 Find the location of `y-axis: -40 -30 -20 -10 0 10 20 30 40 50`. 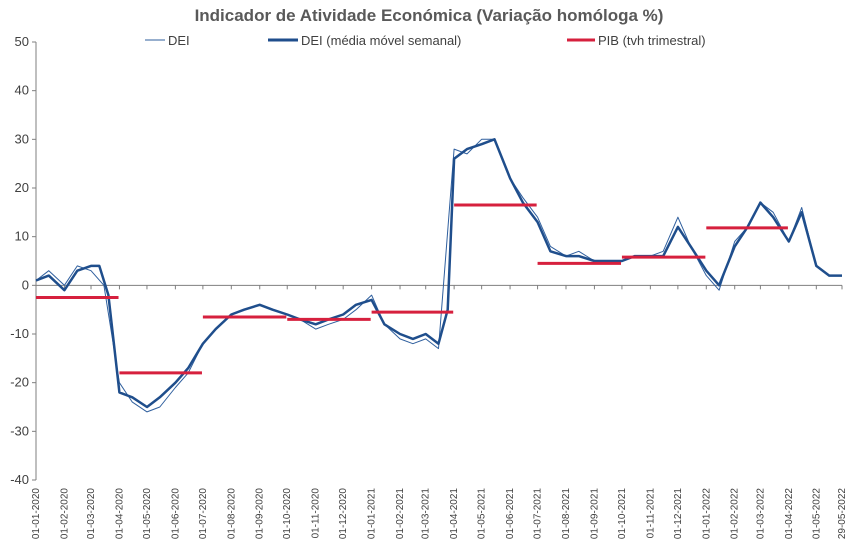

y-axis: -40 -30 -20 -10 0 10 20 30 40 50 is located at coordinates (23, 260).